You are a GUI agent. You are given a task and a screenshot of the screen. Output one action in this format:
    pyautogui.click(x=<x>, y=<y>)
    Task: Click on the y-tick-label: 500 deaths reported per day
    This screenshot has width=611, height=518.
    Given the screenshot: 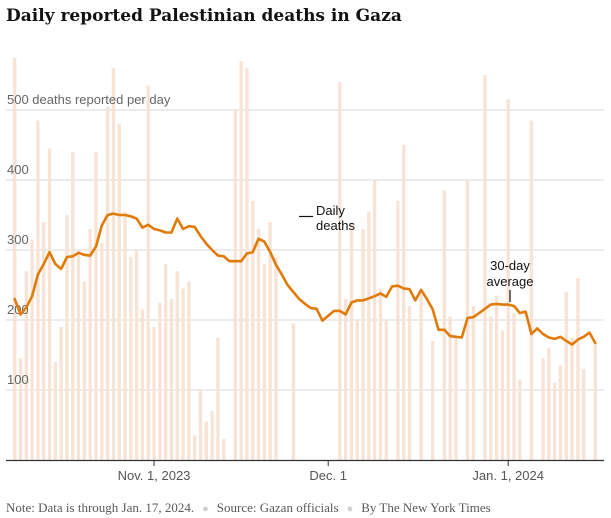 What is the action you would take?
    pyautogui.click(x=89, y=99)
    